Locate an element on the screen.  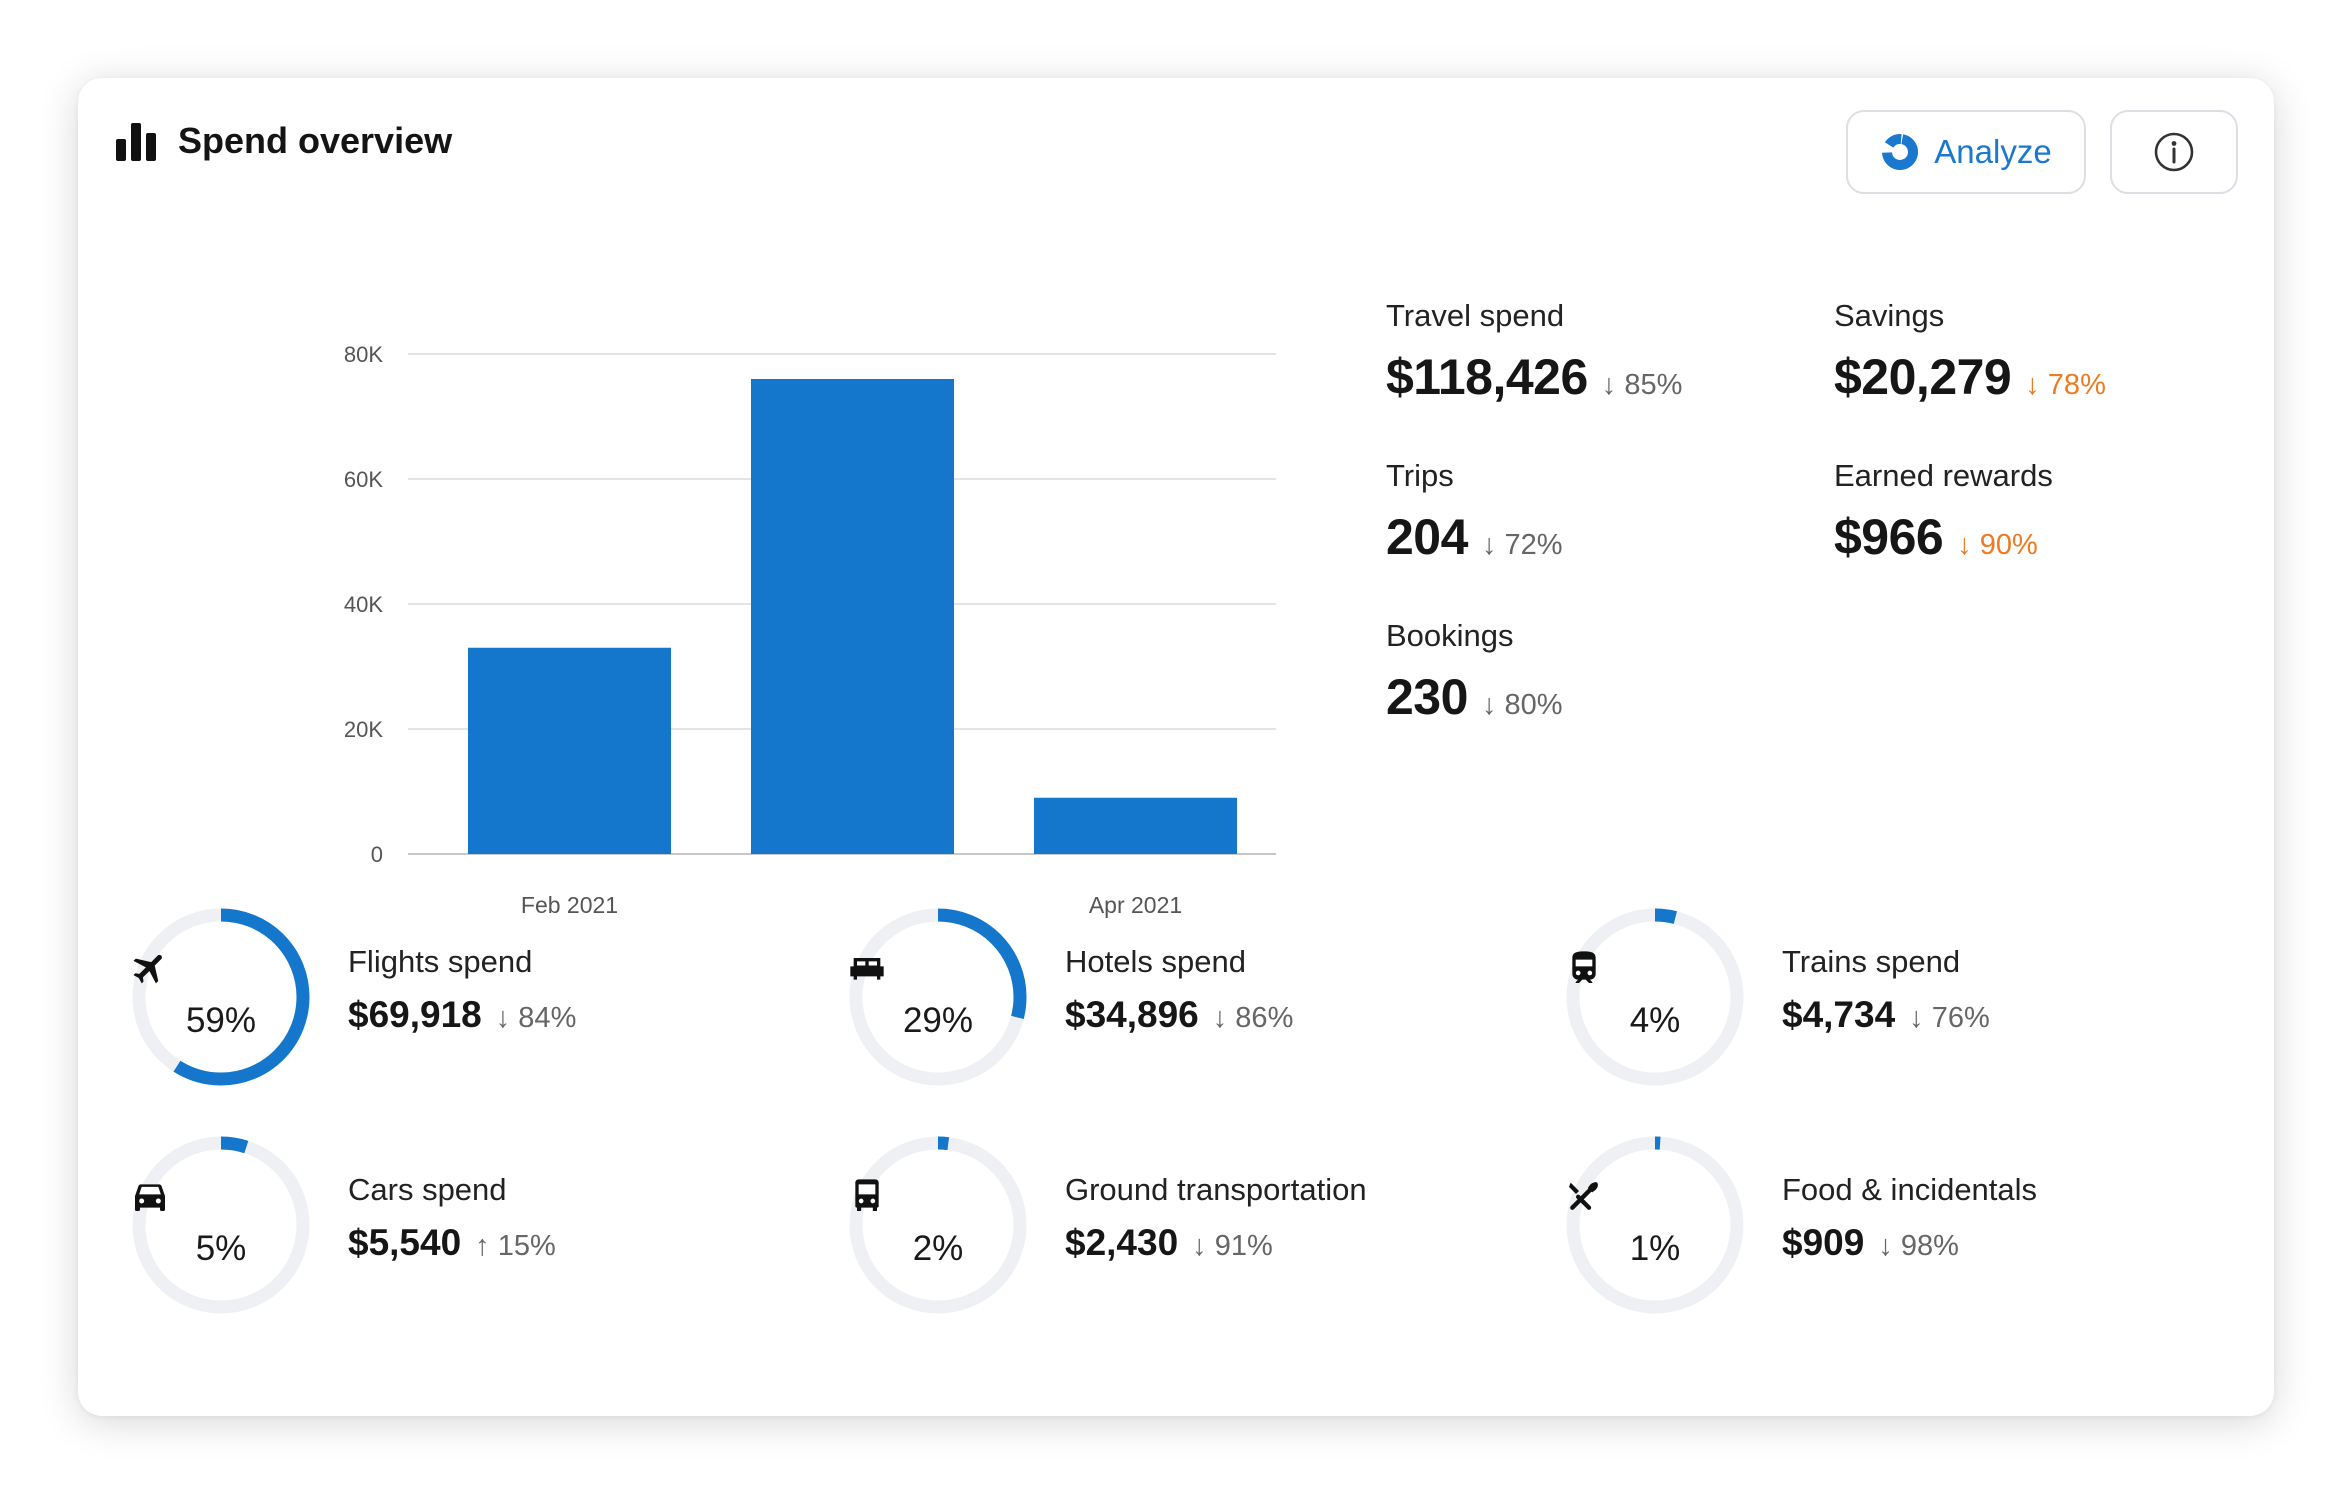
ring-percent: 1% is located at coordinates (1655, 1248).